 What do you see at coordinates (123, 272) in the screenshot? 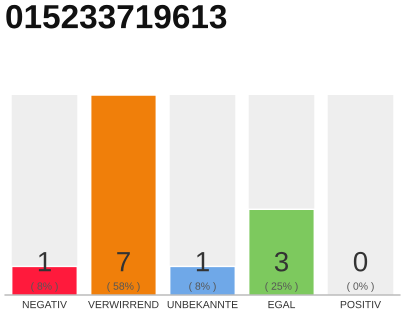
I see `data-label: 7 ( 58% )` at bounding box center [123, 272].